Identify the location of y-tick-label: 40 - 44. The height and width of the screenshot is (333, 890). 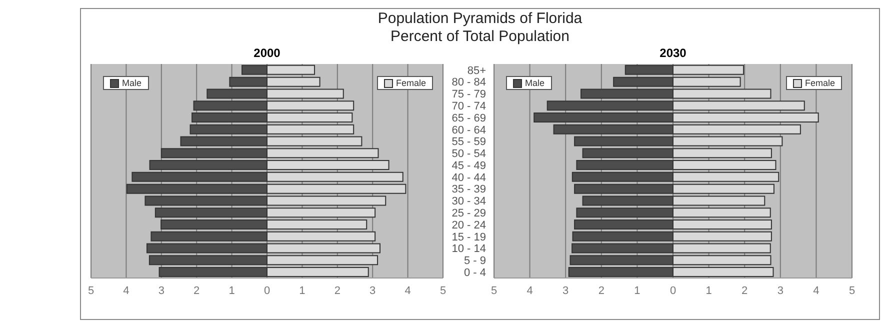
(469, 178).